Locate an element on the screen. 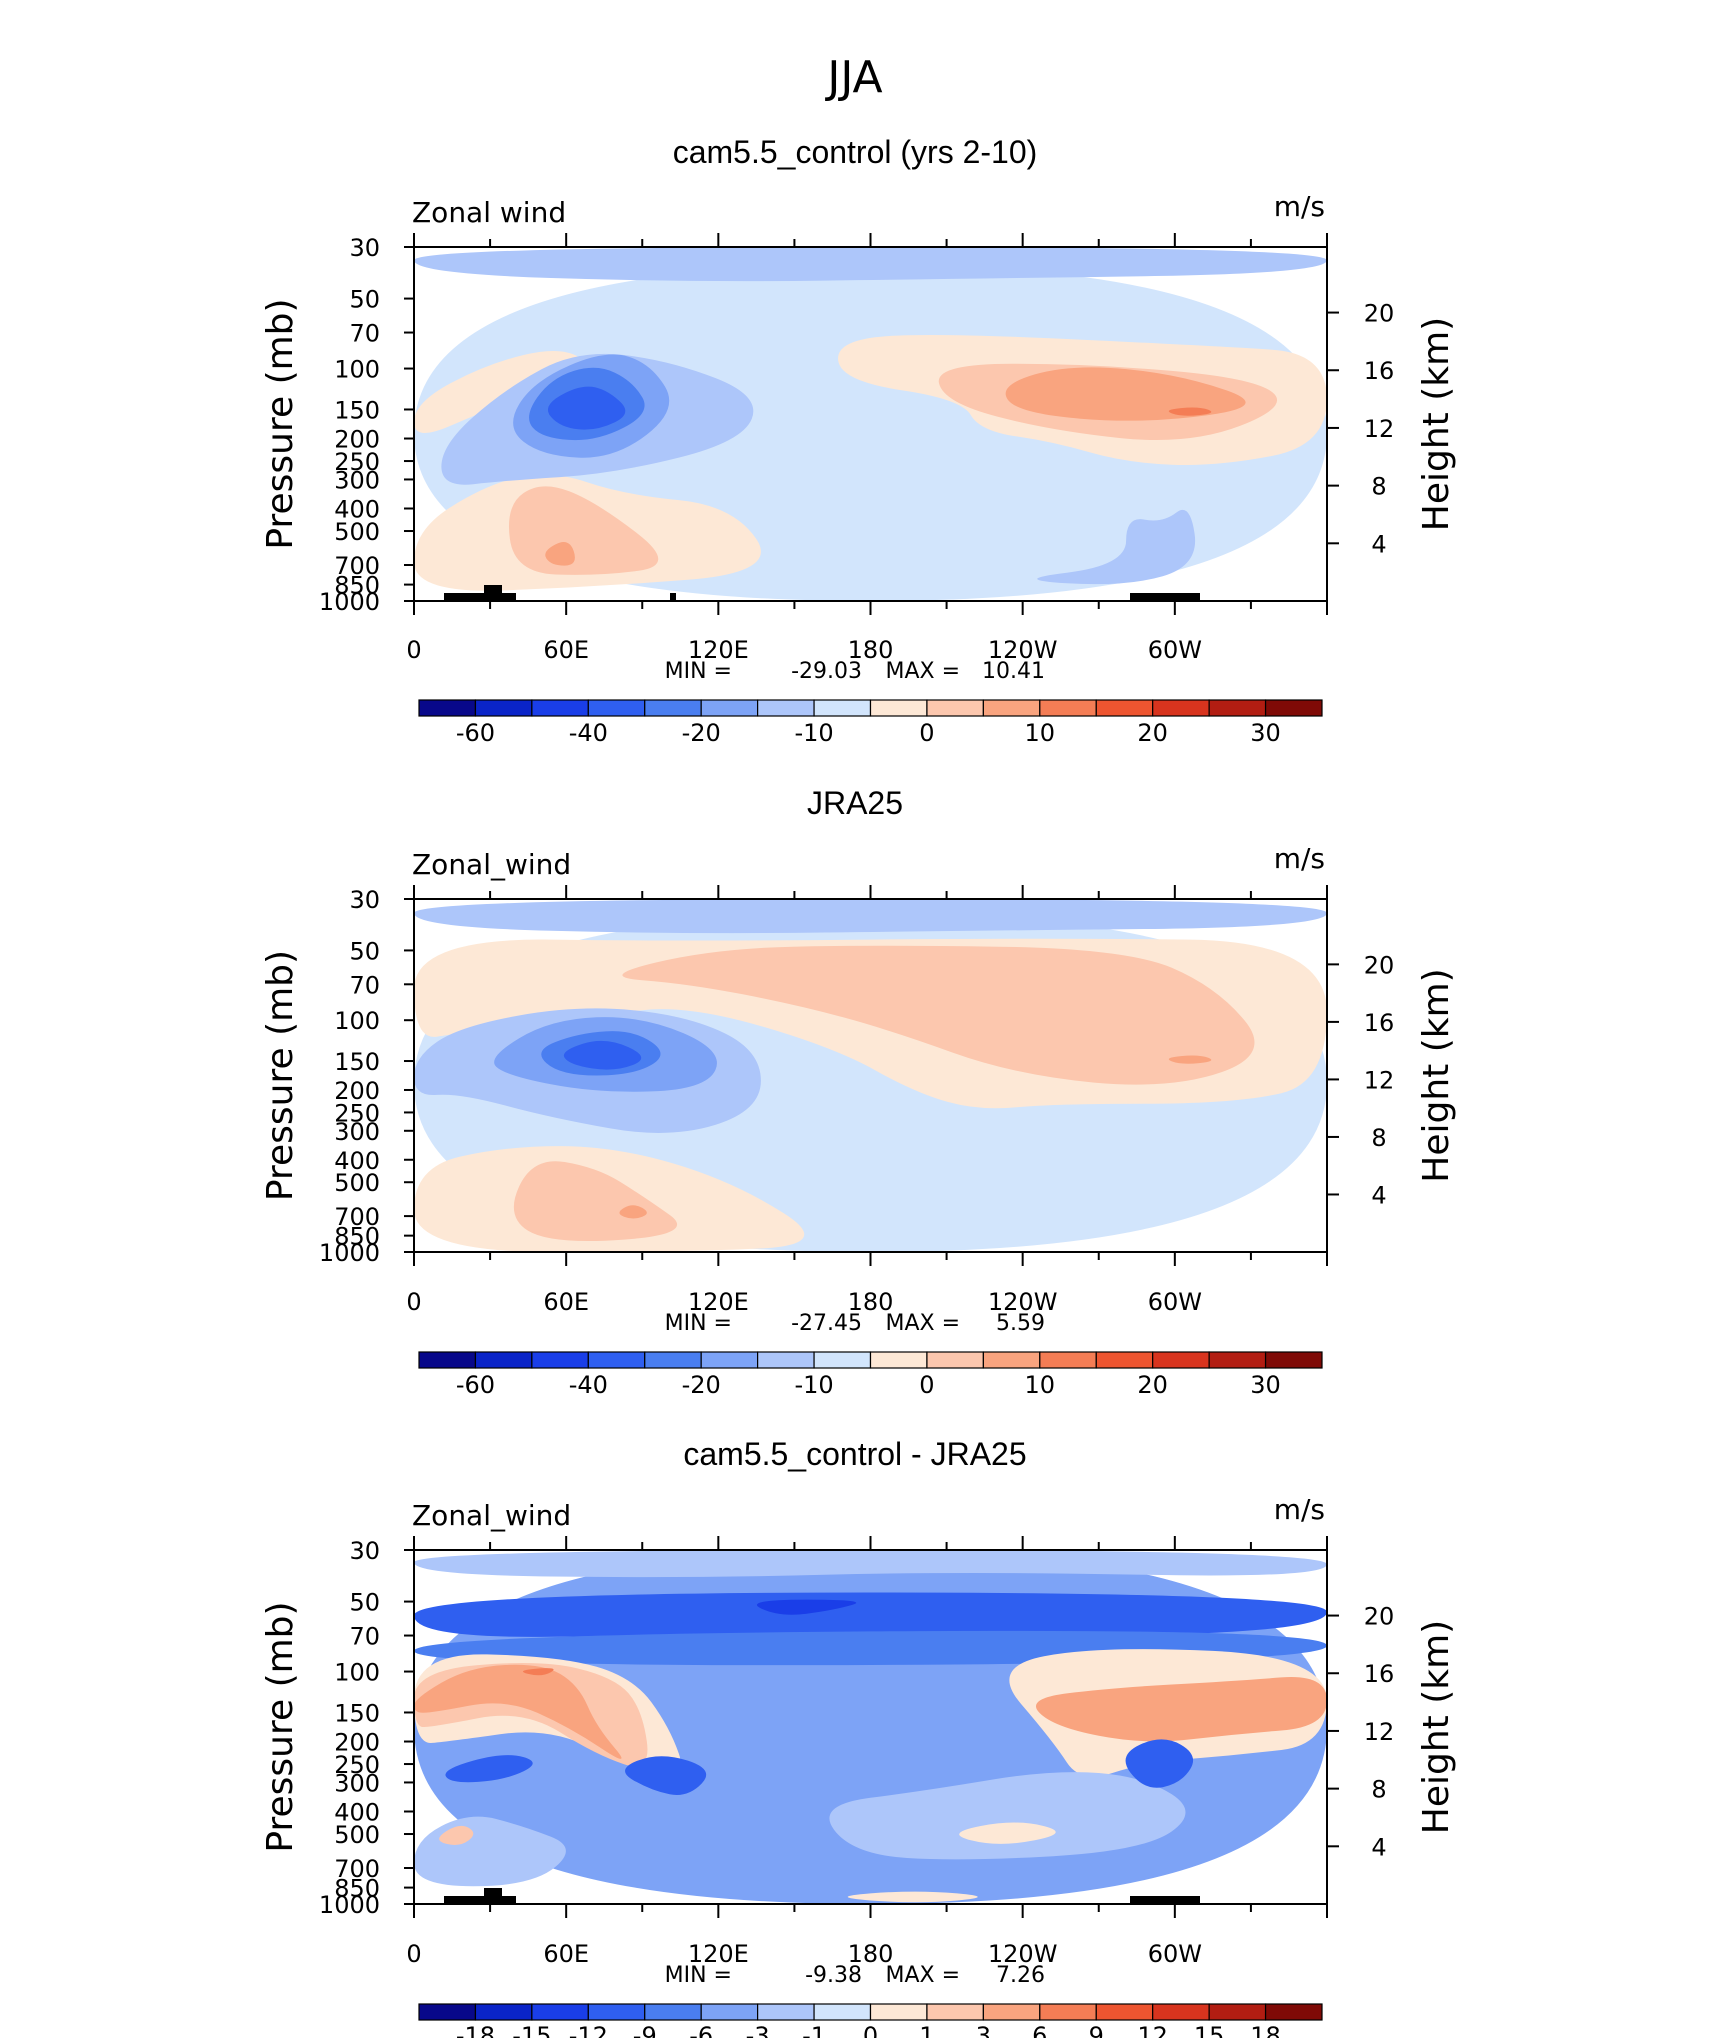  min-value: -27.45 is located at coordinates (826, 1323).